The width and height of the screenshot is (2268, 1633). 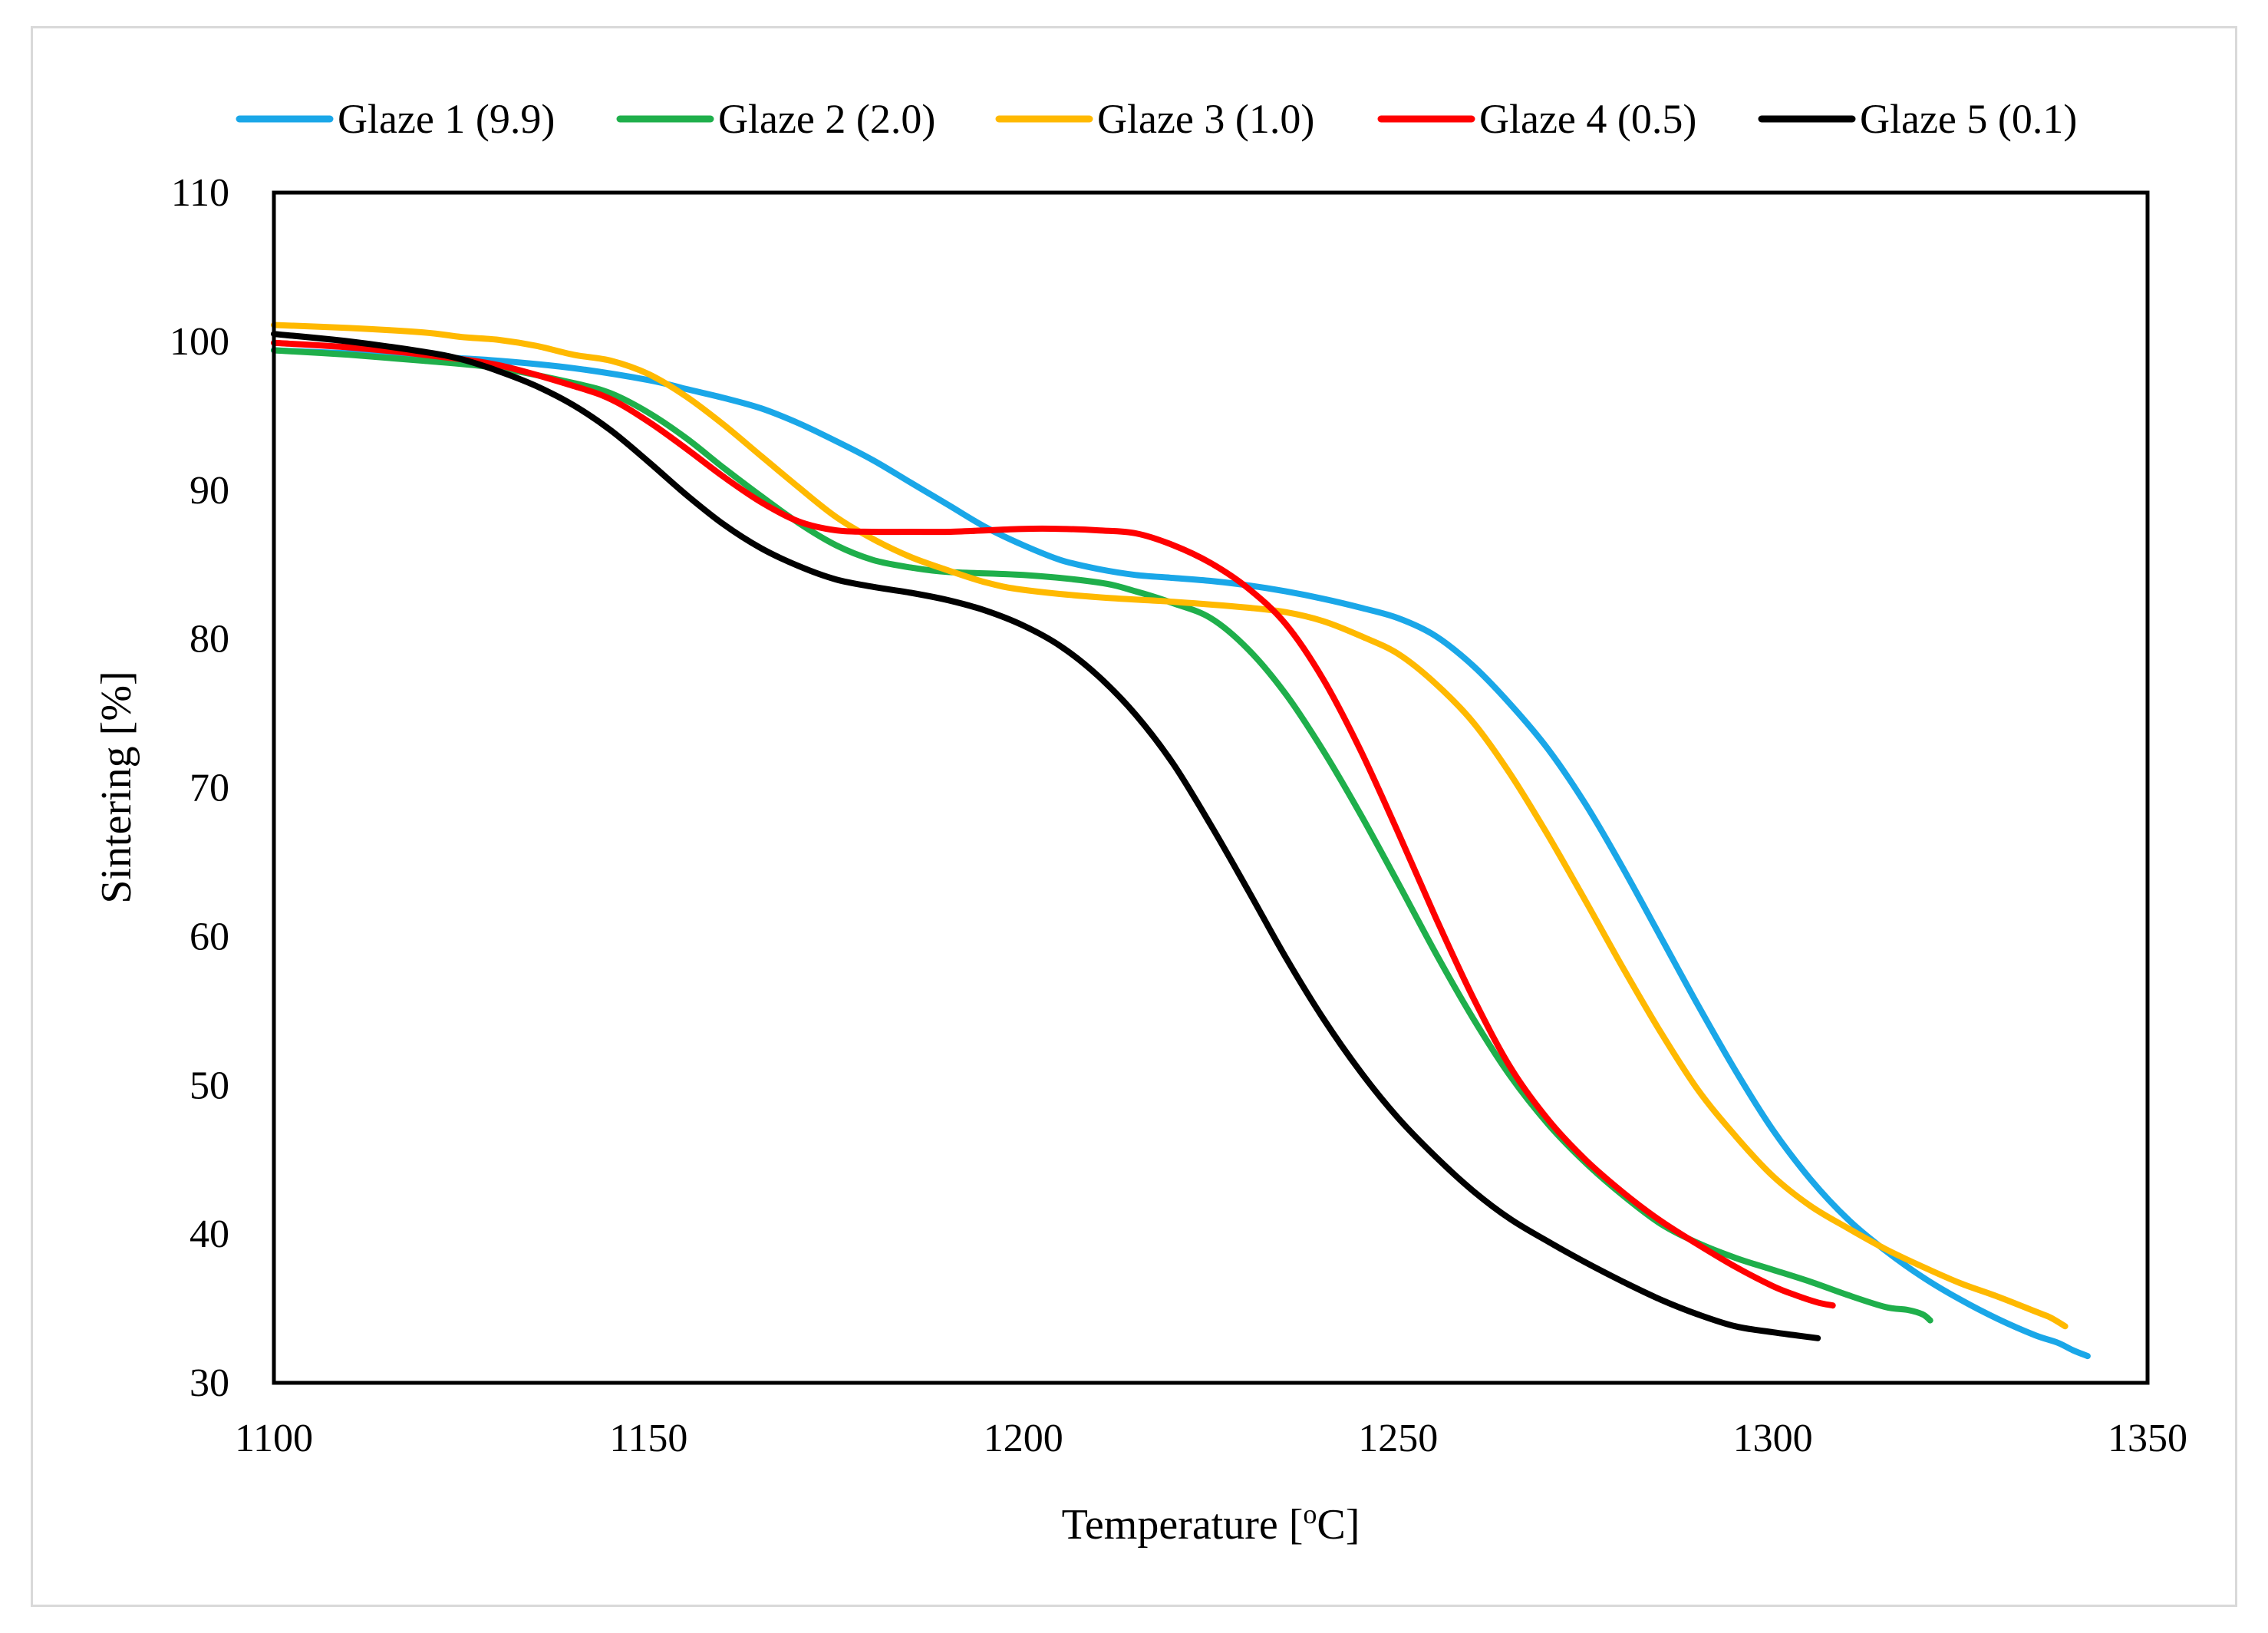 What do you see at coordinates (209, 639) in the screenshot?
I see `y-tick-label: 80` at bounding box center [209, 639].